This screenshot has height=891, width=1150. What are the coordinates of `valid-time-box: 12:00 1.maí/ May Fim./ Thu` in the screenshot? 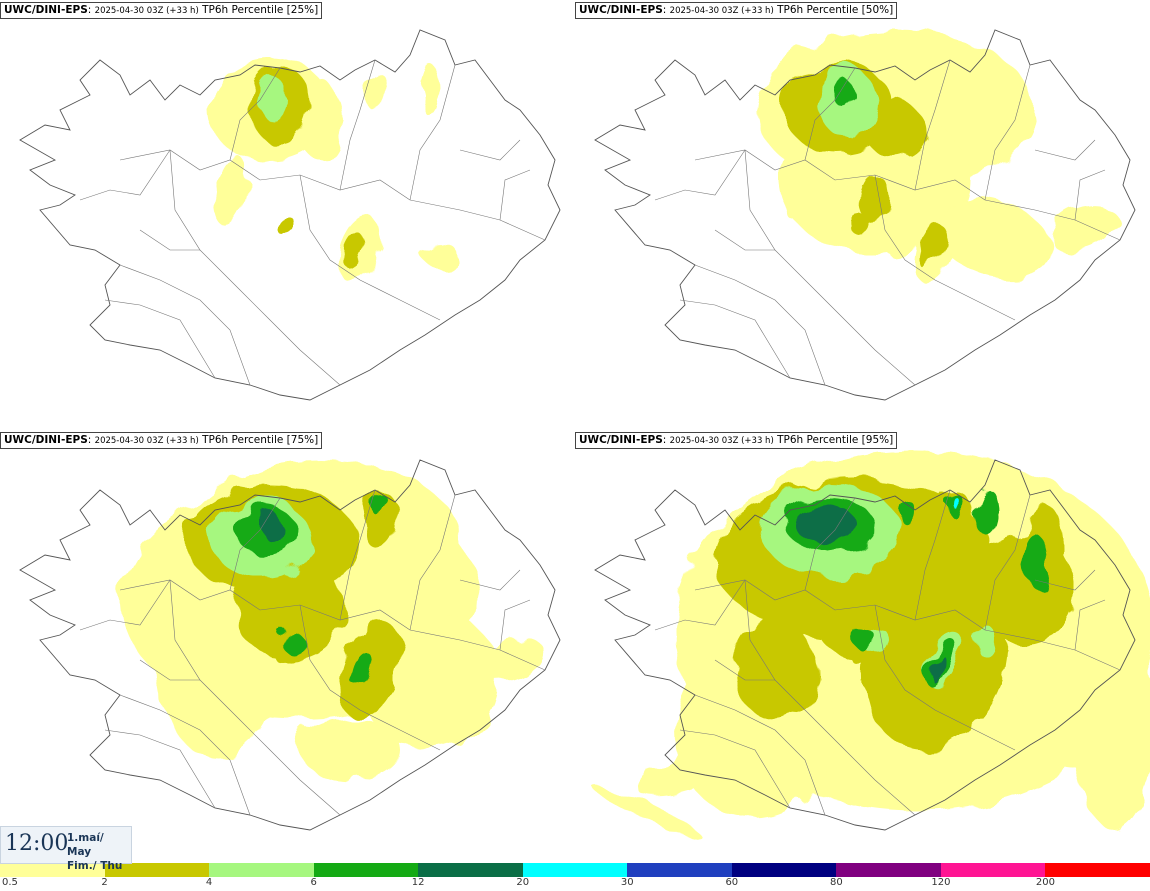 It's located at (66, 849).